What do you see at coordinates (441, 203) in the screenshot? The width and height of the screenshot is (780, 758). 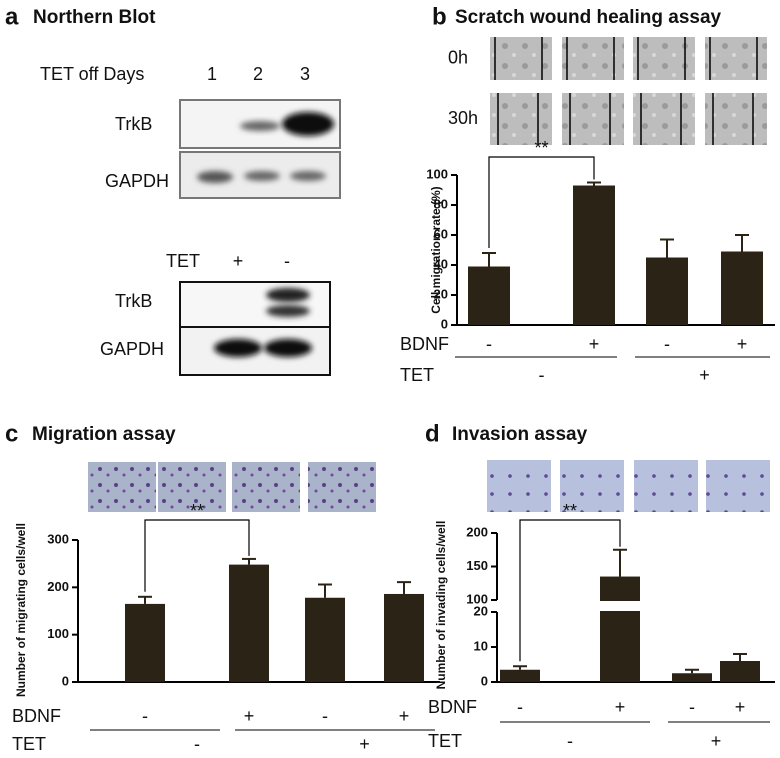 I see `y-tick-label: 80` at bounding box center [441, 203].